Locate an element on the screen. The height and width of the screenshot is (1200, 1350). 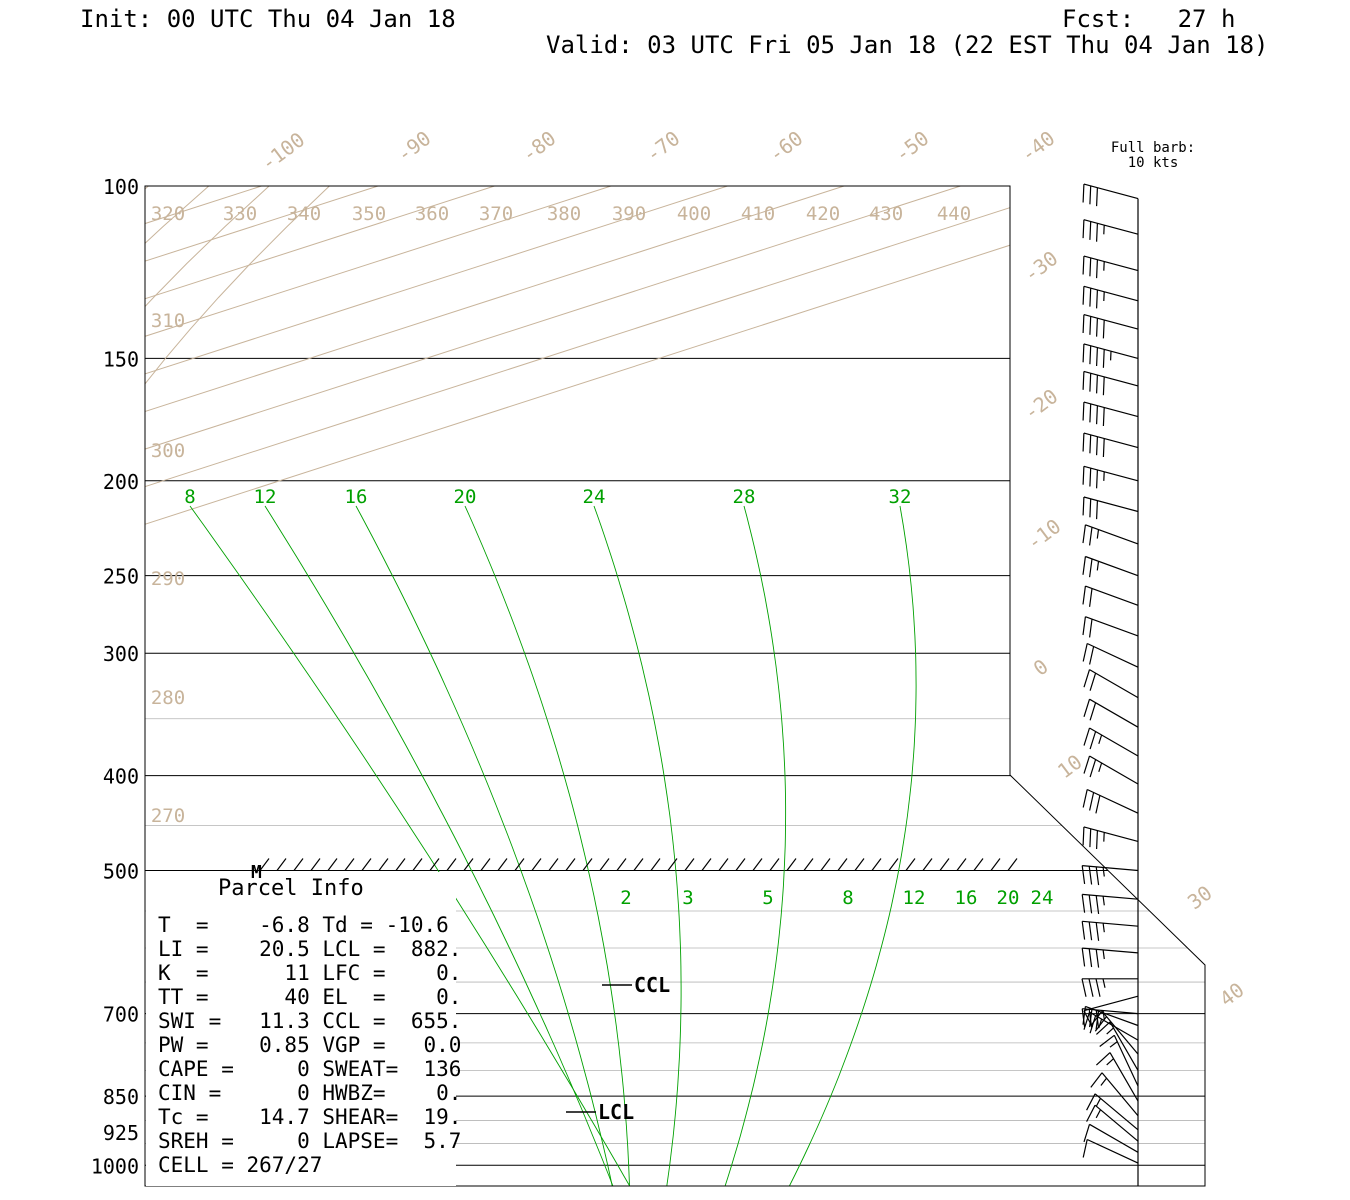
theta-label: 280 is located at coordinates (168, 698).